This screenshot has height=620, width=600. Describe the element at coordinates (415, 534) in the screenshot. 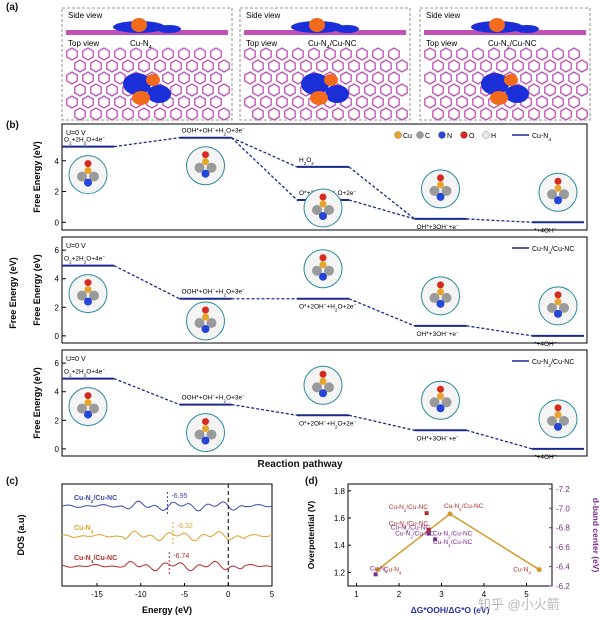

I see `d-band-point-label: Cu-N2/Cu-NC` at that location.